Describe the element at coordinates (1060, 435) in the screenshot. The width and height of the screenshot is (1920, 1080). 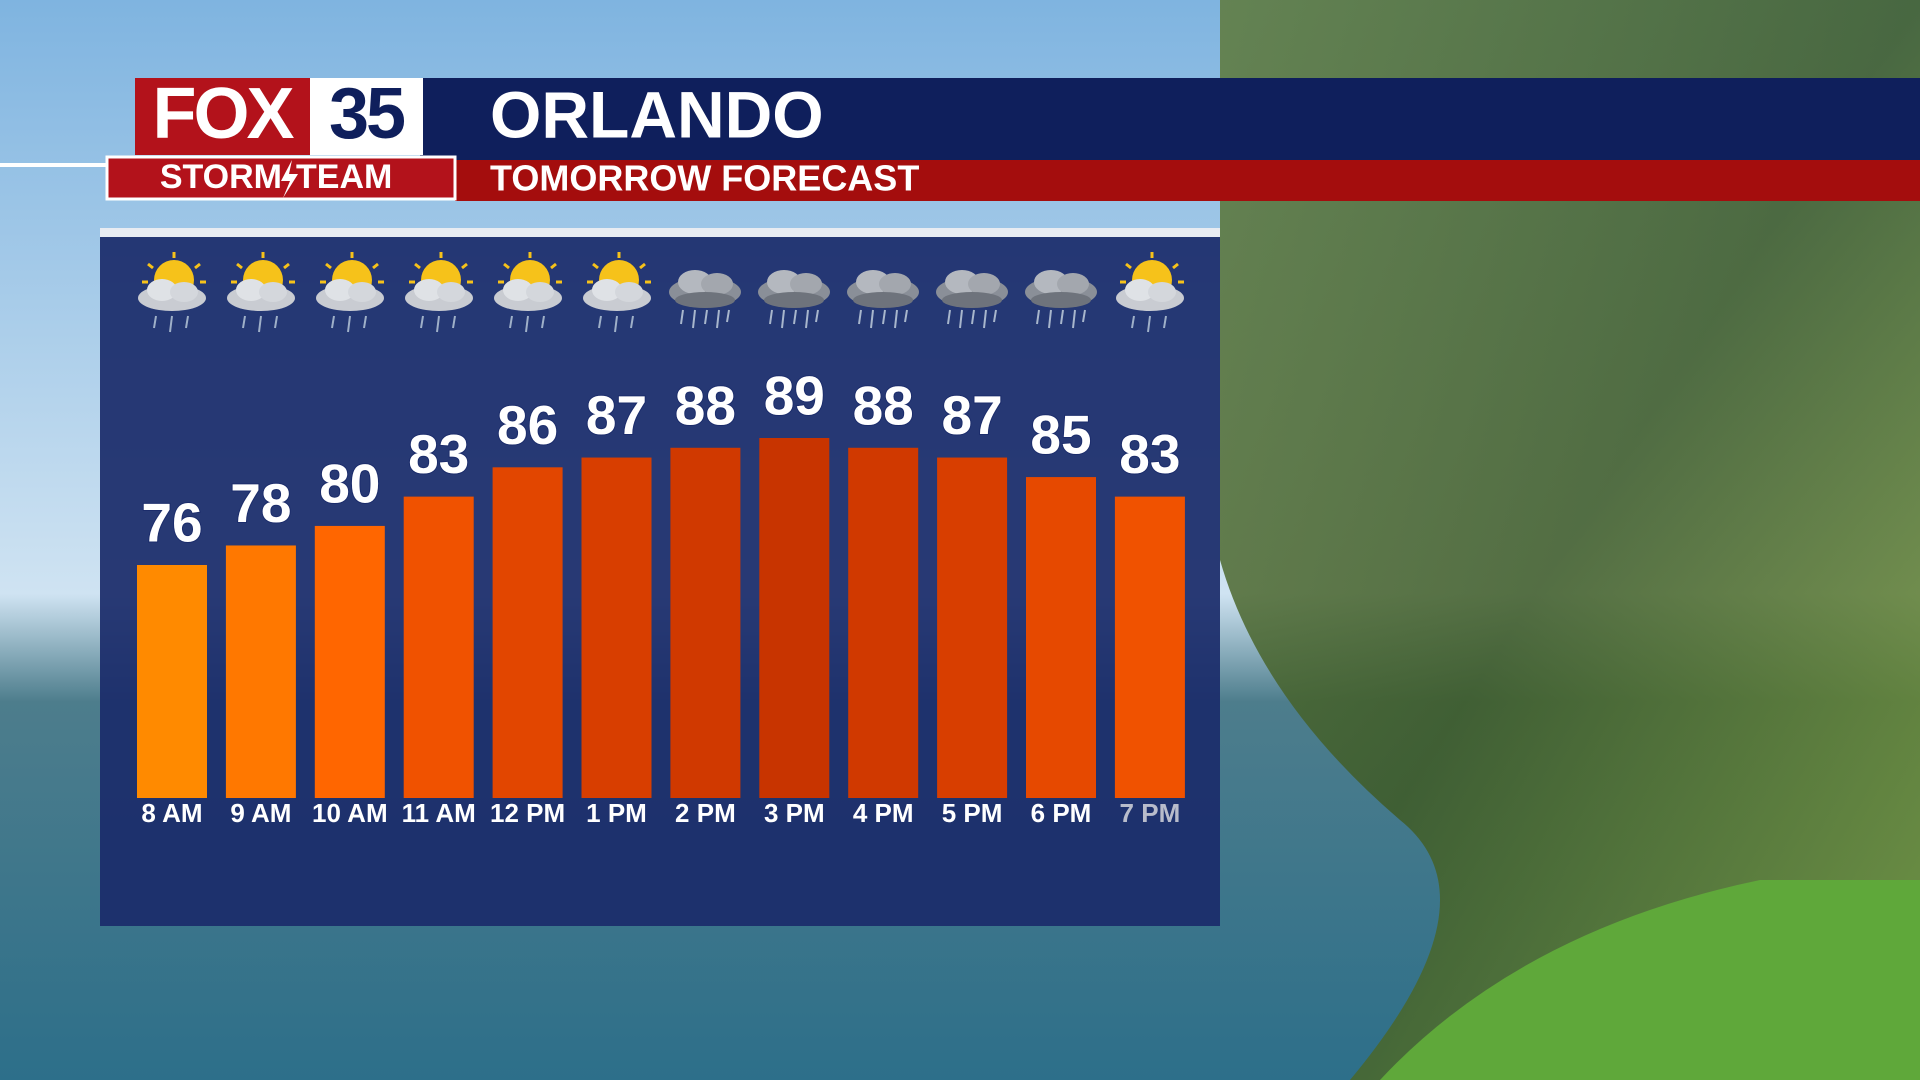
I see `value-label: 85` at that location.